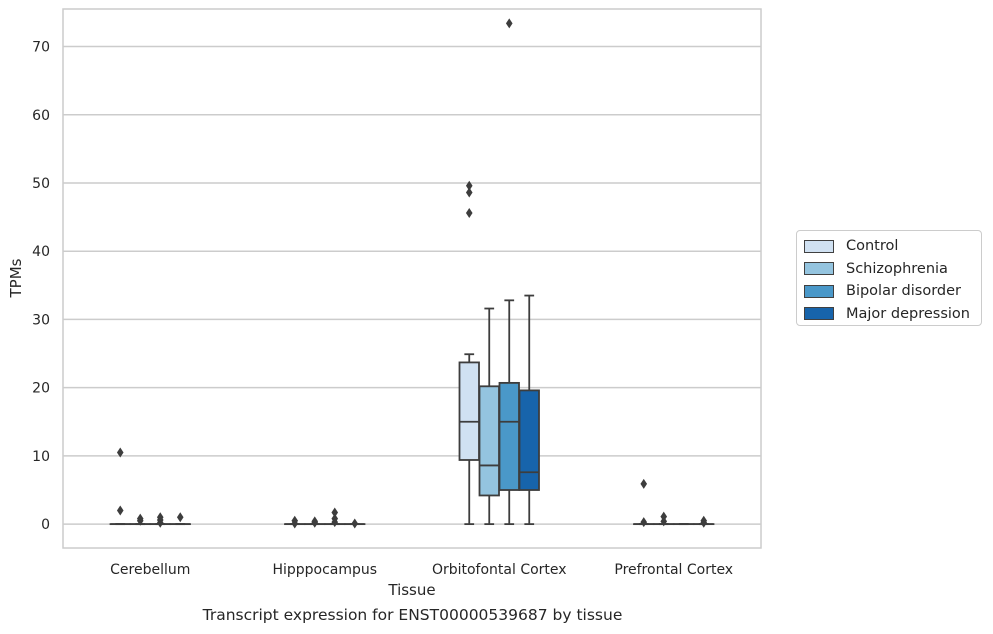 Image resolution: width=993 pixels, height=634 pixels. What do you see at coordinates (41, 116) in the screenshot?
I see `y-tick-label: 60` at bounding box center [41, 116].